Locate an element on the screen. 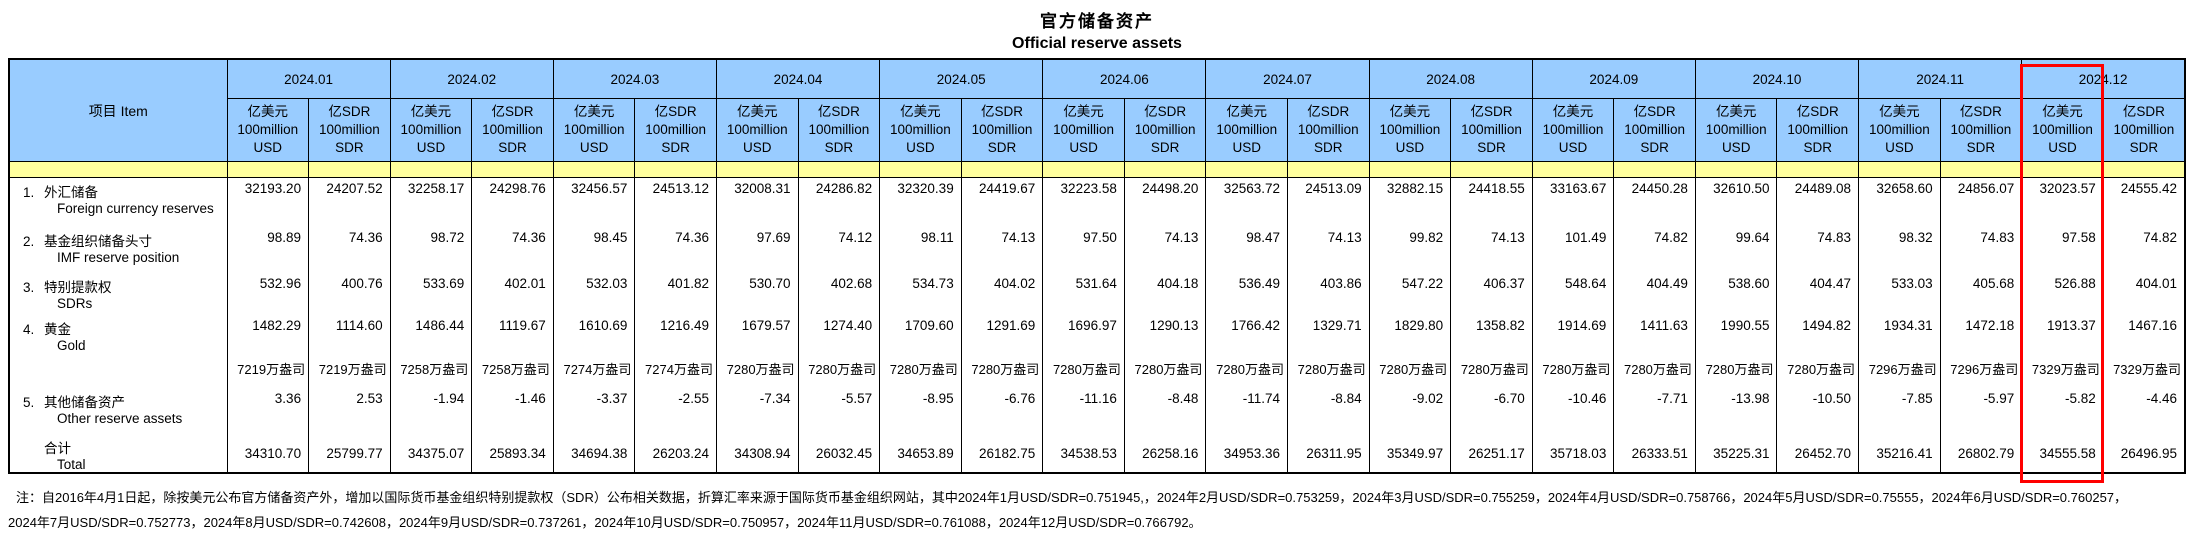 Image resolution: width=2194 pixels, height=535 pixels. cell-gold-2024.10-sdr: 1494.82 is located at coordinates (1818, 336).